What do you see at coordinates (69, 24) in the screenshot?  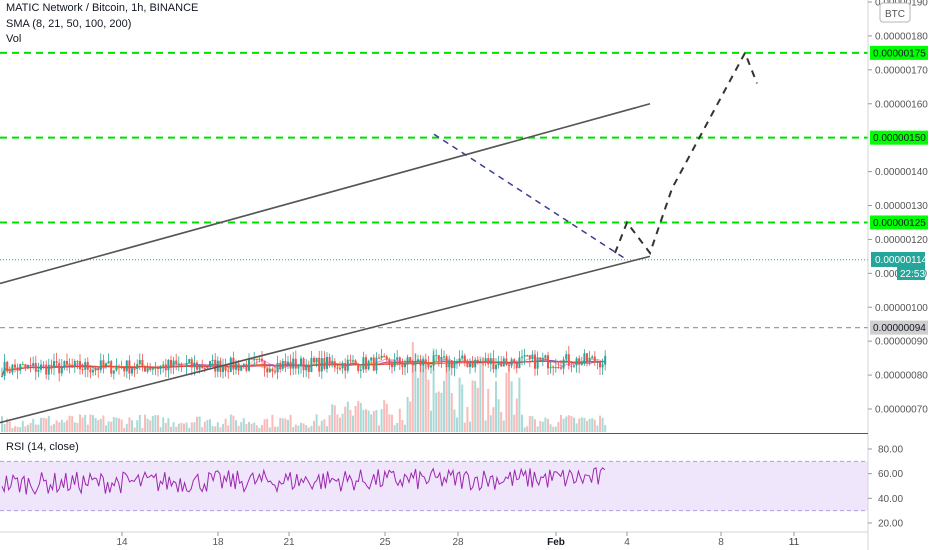 I see `sma-legend: SMA (8, 21, 50, 100, 200)` at bounding box center [69, 24].